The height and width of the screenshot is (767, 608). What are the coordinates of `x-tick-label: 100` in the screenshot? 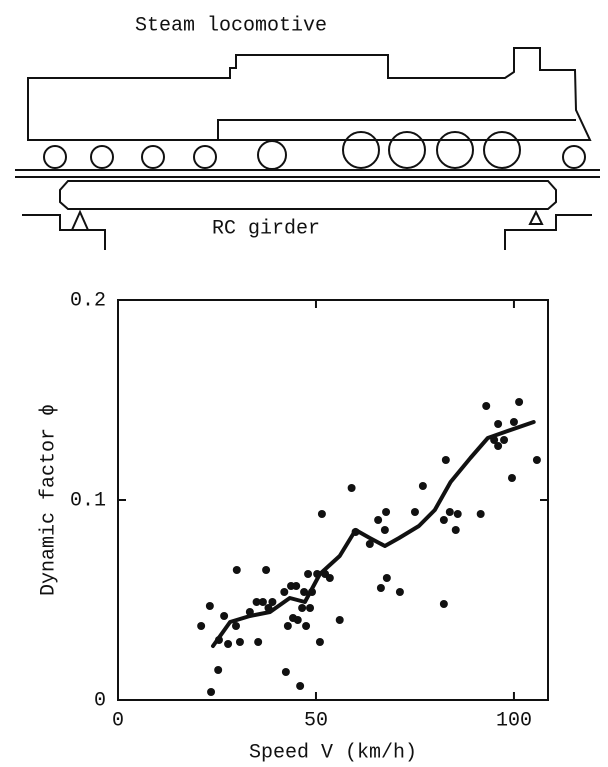 It's located at (514, 720).